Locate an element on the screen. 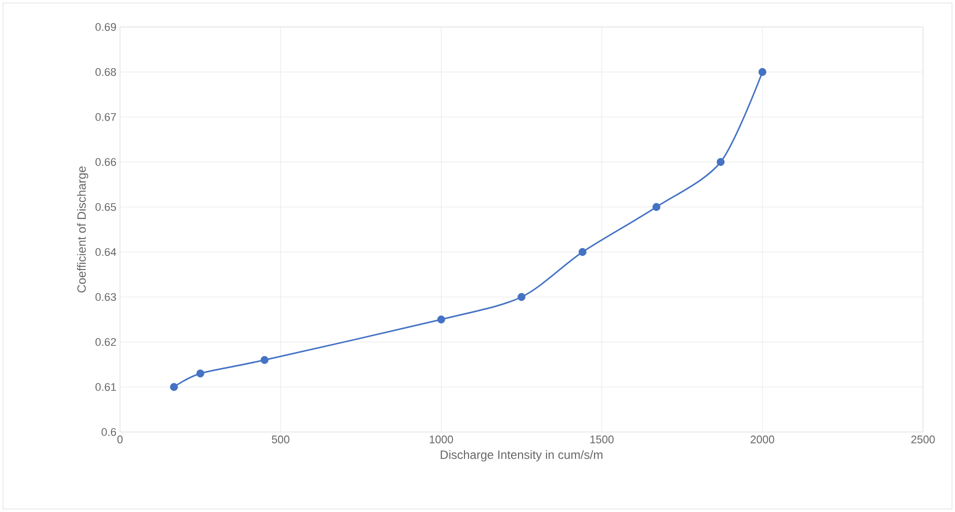  x-tick-label: 1000 is located at coordinates (441, 440).